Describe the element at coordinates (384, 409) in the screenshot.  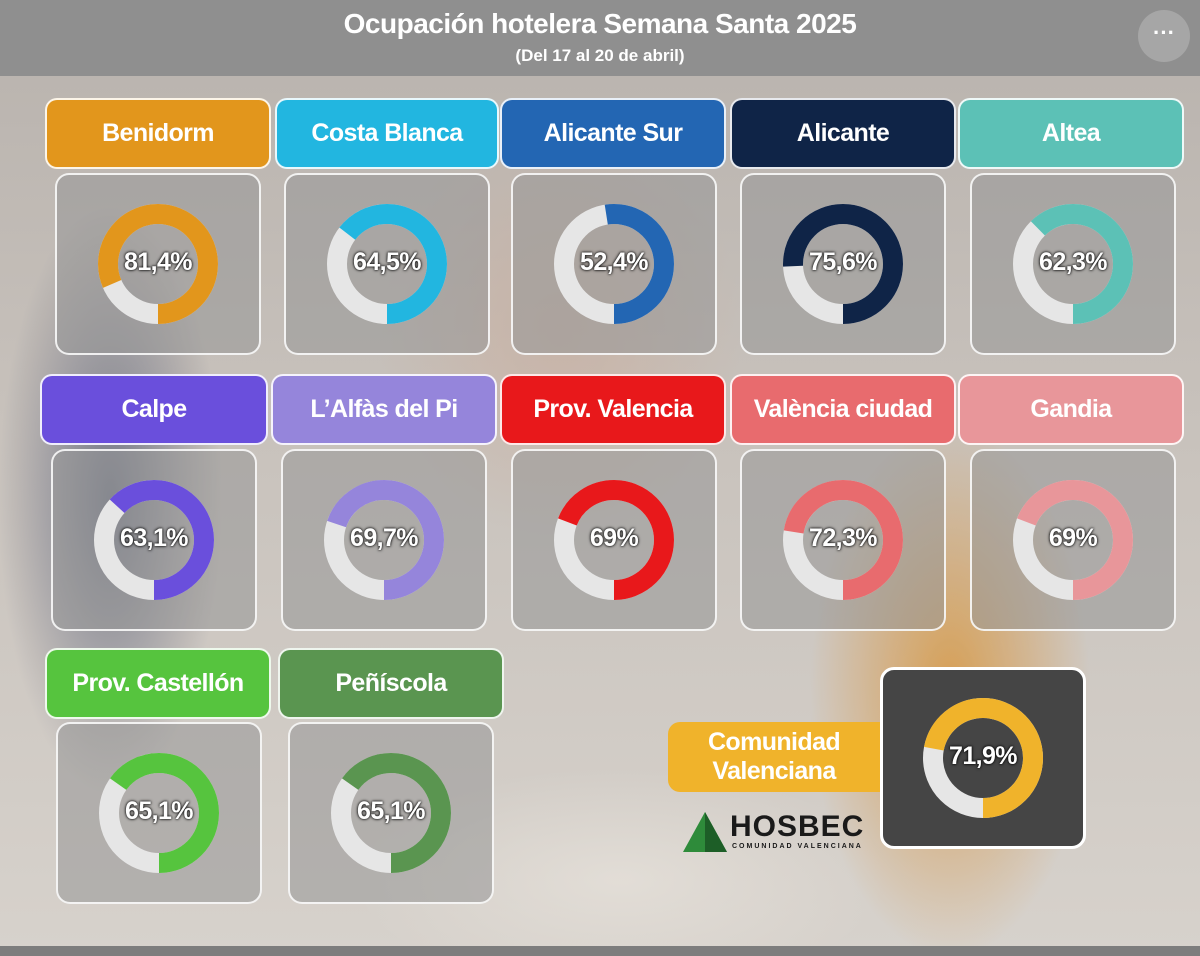
I see `region-label: L’Alfàs del Pi` at that location.